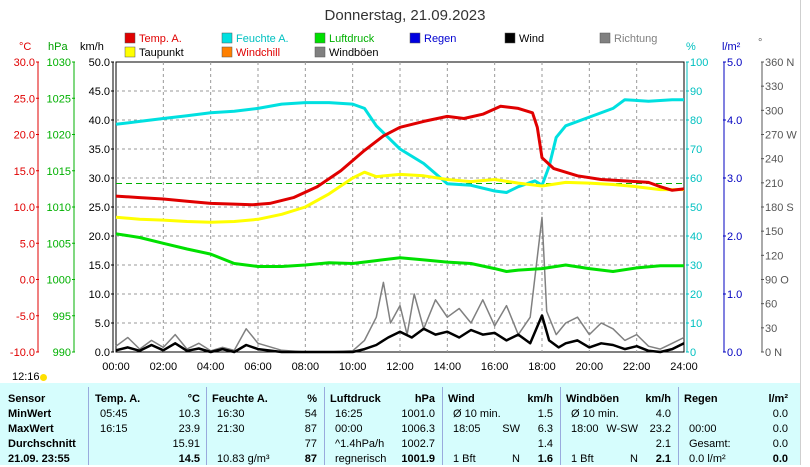 The width and height of the screenshot is (810, 467). What do you see at coordinates (240, 399) in the screenshot?
I see `table-header: Feuchte A.` at bounding box center [240, 399].